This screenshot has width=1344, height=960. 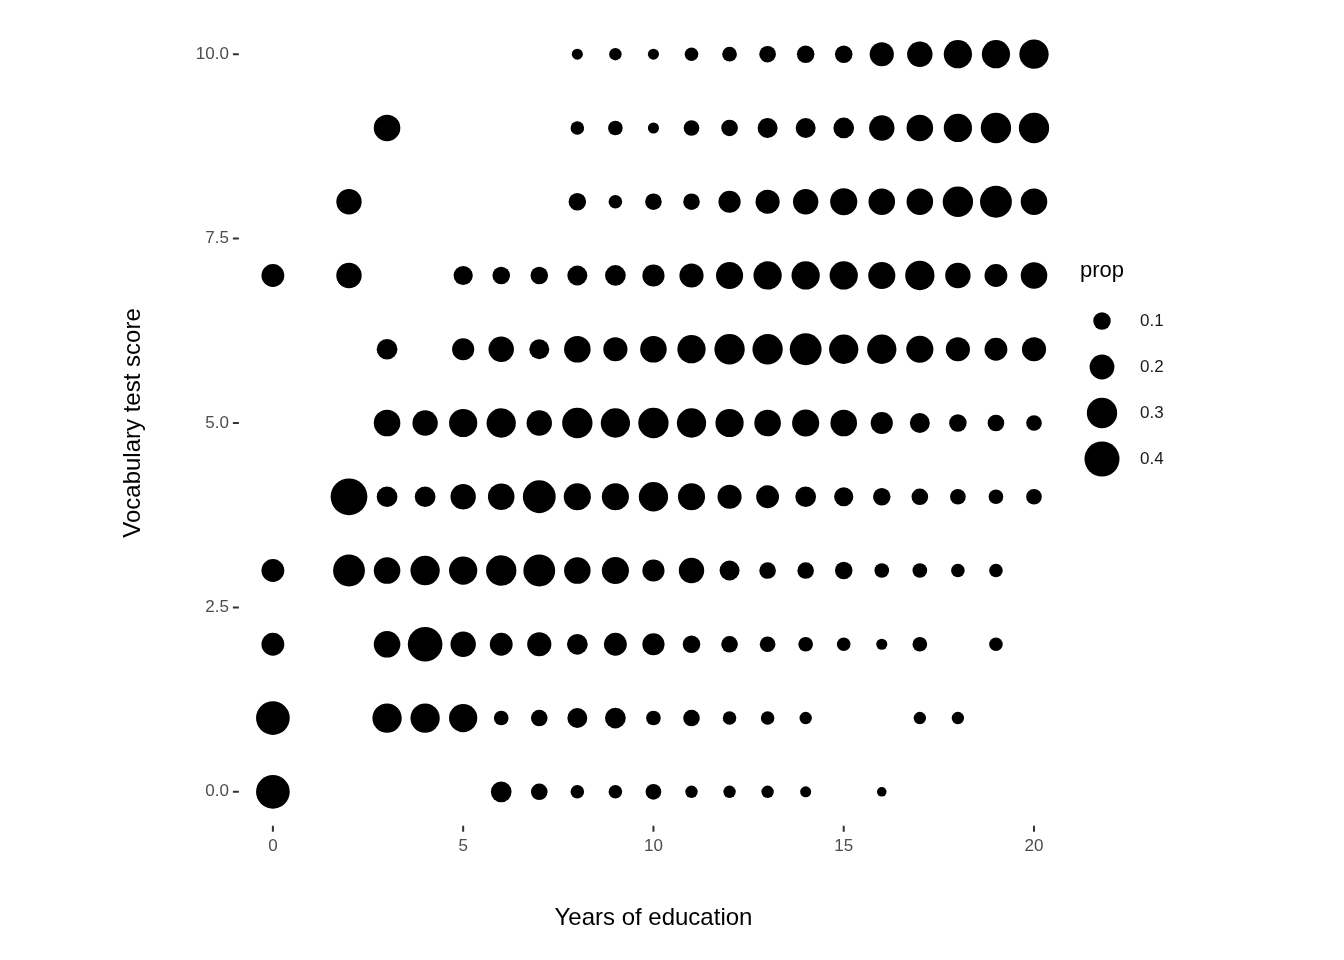 What do you see at coordinates (463, 845) in the screenshot?
I see `x-tick-label: 5` at bounding box center [463, 845].